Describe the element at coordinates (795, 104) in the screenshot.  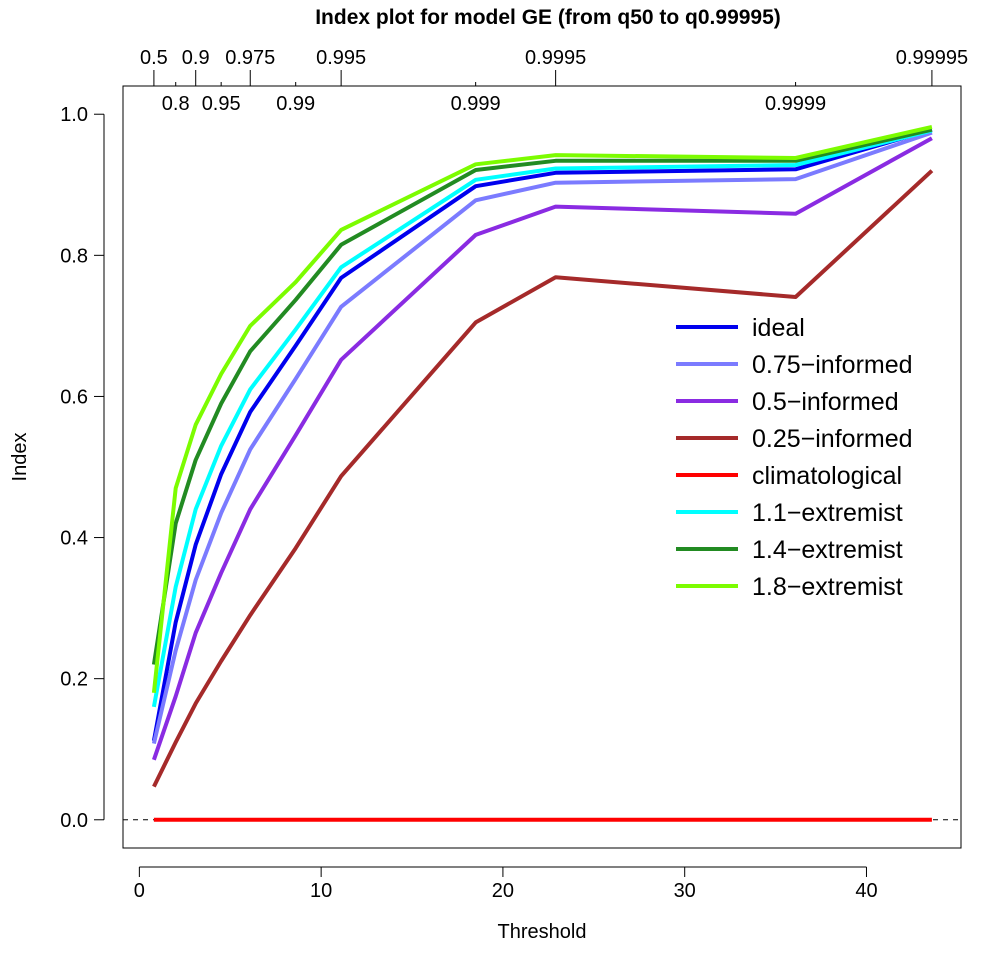
I see `top-tick-label: 0.9999` at that location.